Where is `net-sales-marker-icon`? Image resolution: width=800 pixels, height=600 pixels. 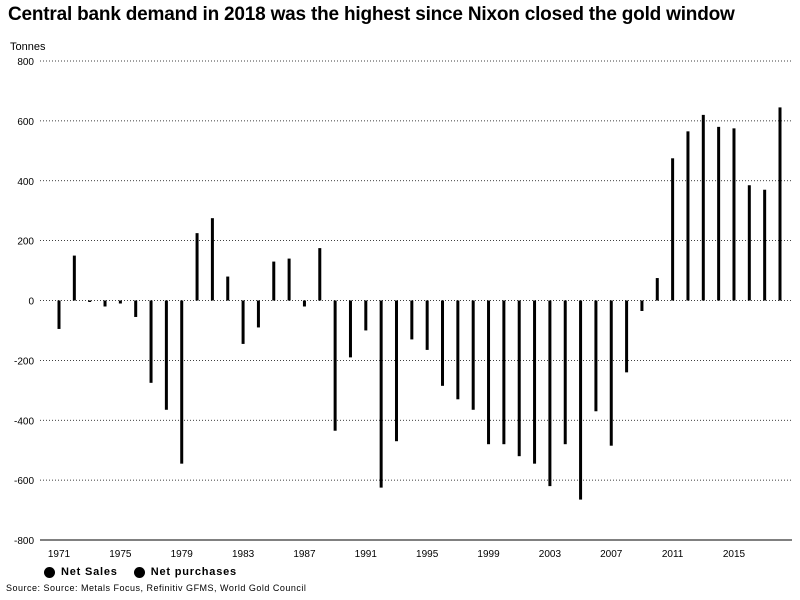 net-sales-marker-icon is located at coordinates (49, 572).